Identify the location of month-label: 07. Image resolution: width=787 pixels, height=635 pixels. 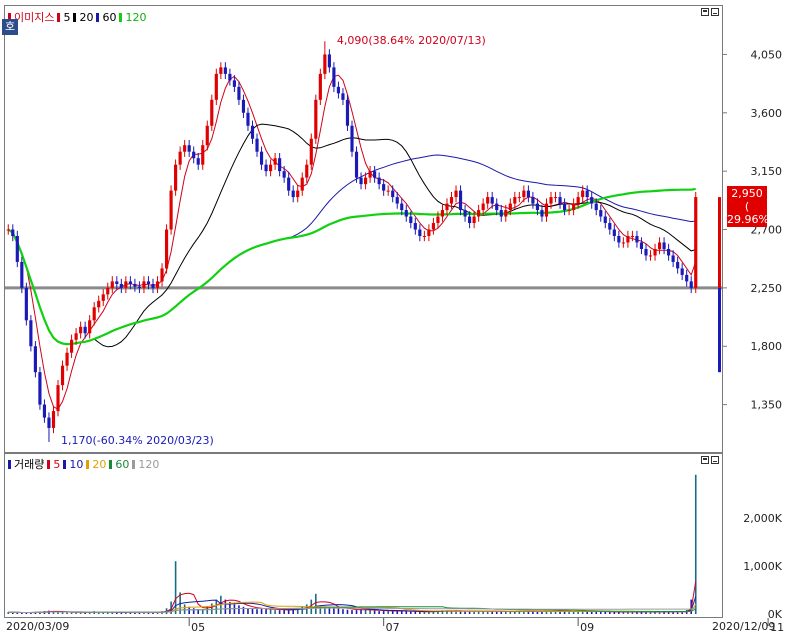
(393, 627).